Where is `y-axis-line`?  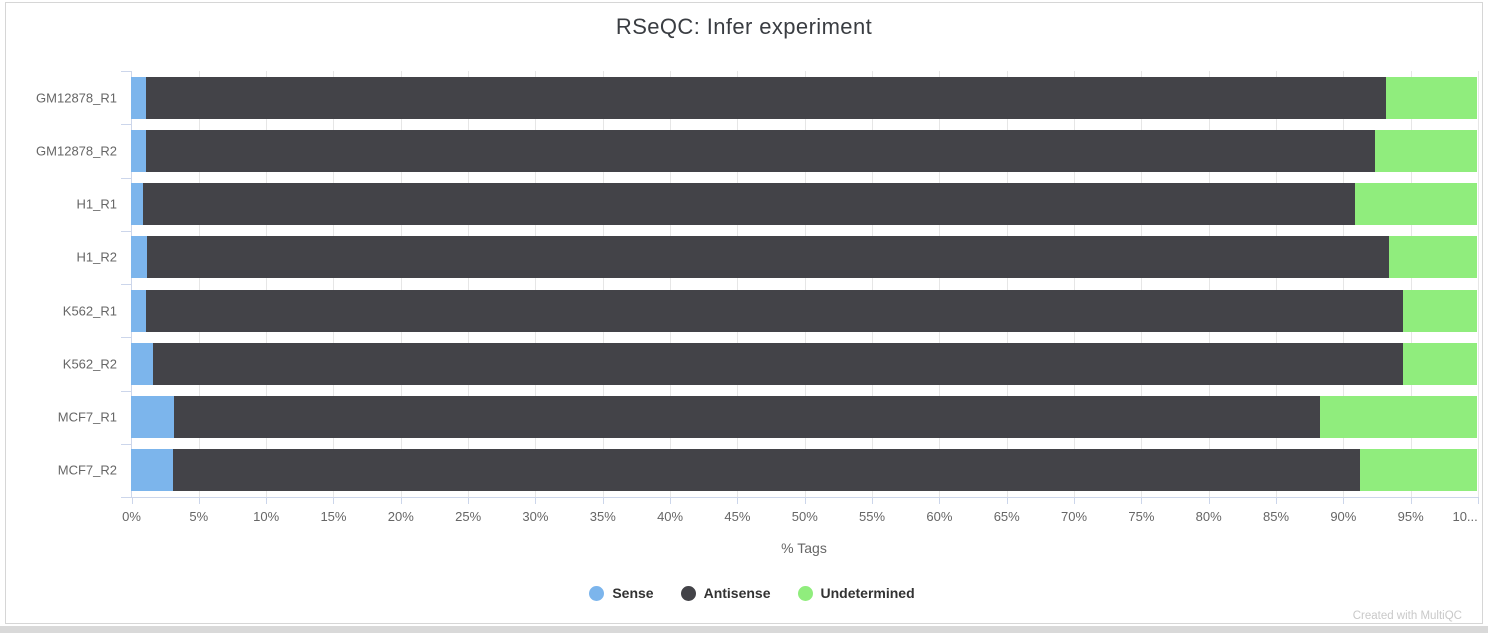
y-axis-line is located at coordinates (131, 284).